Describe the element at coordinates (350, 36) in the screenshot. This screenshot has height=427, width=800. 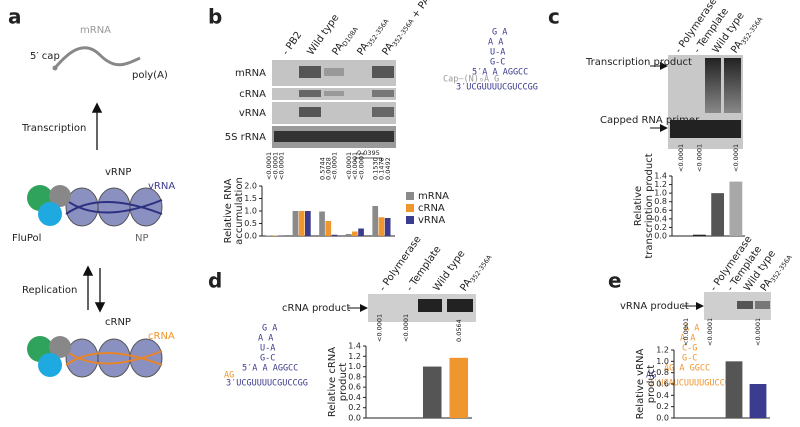
I see `label-sub: D108A` at that location.